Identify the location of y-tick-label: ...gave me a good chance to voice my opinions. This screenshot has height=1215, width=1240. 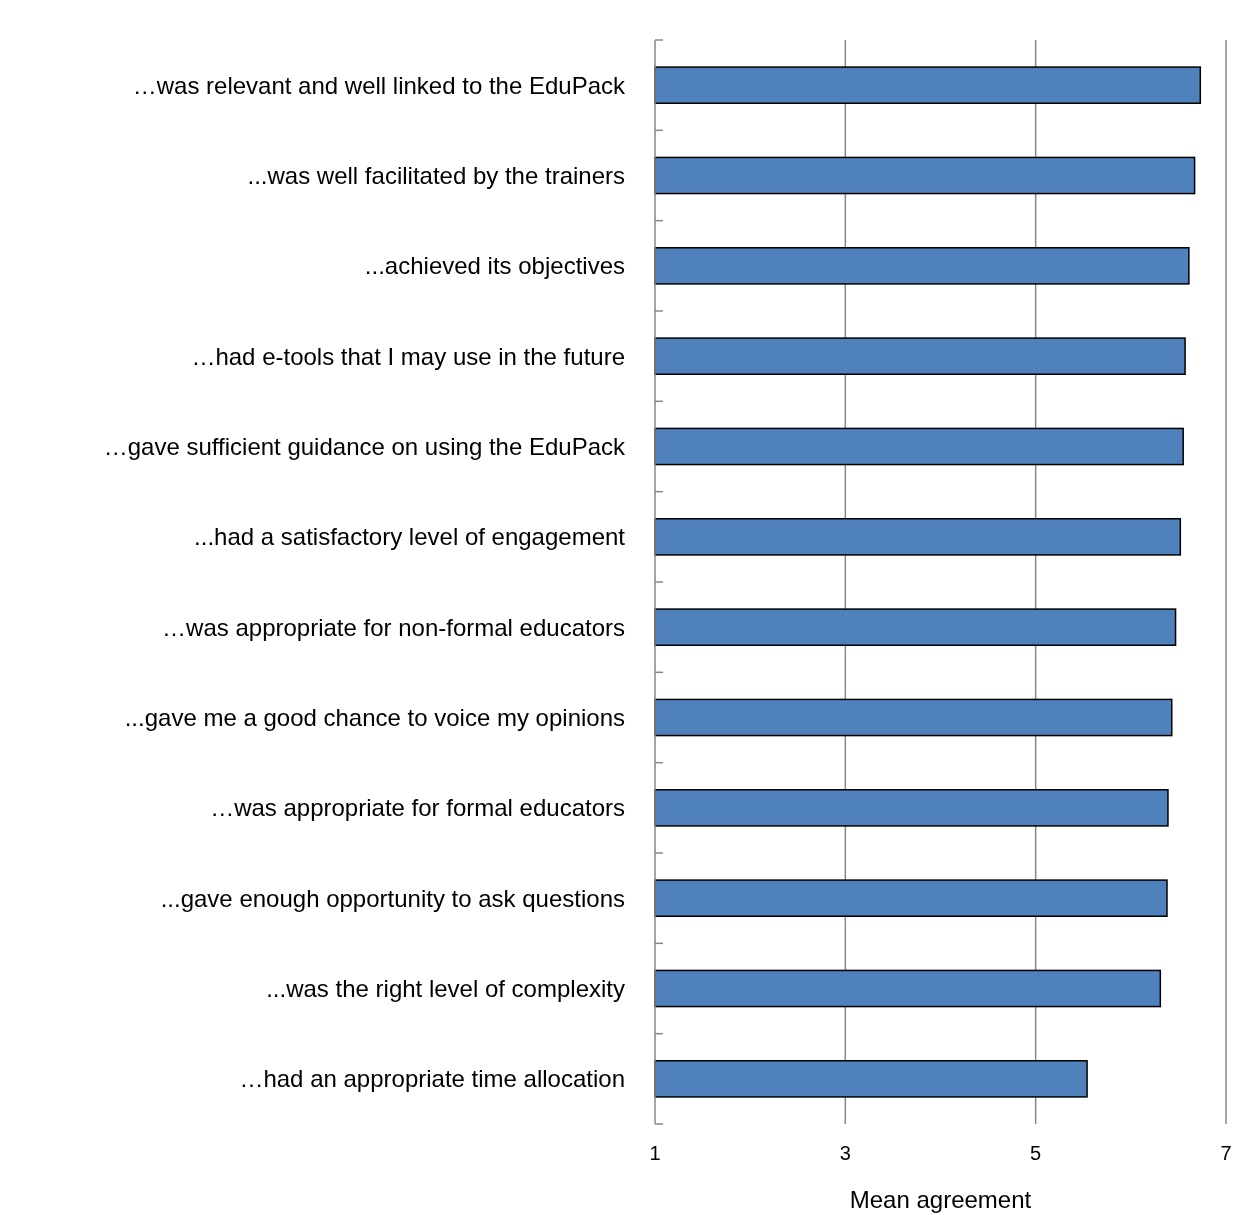
(374, 717).